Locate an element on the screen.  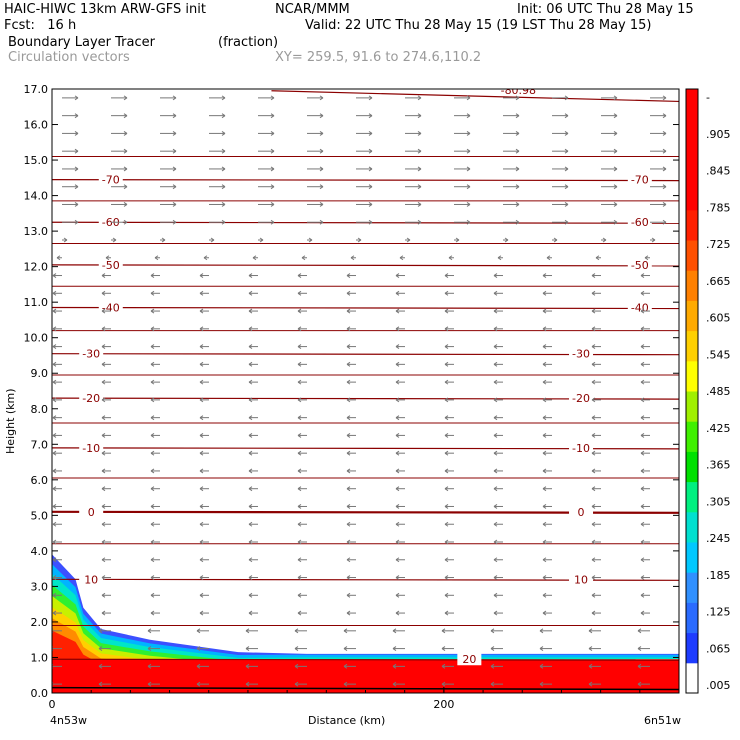
y-tick-label: 10.0 is located at coordinates (36, 338).